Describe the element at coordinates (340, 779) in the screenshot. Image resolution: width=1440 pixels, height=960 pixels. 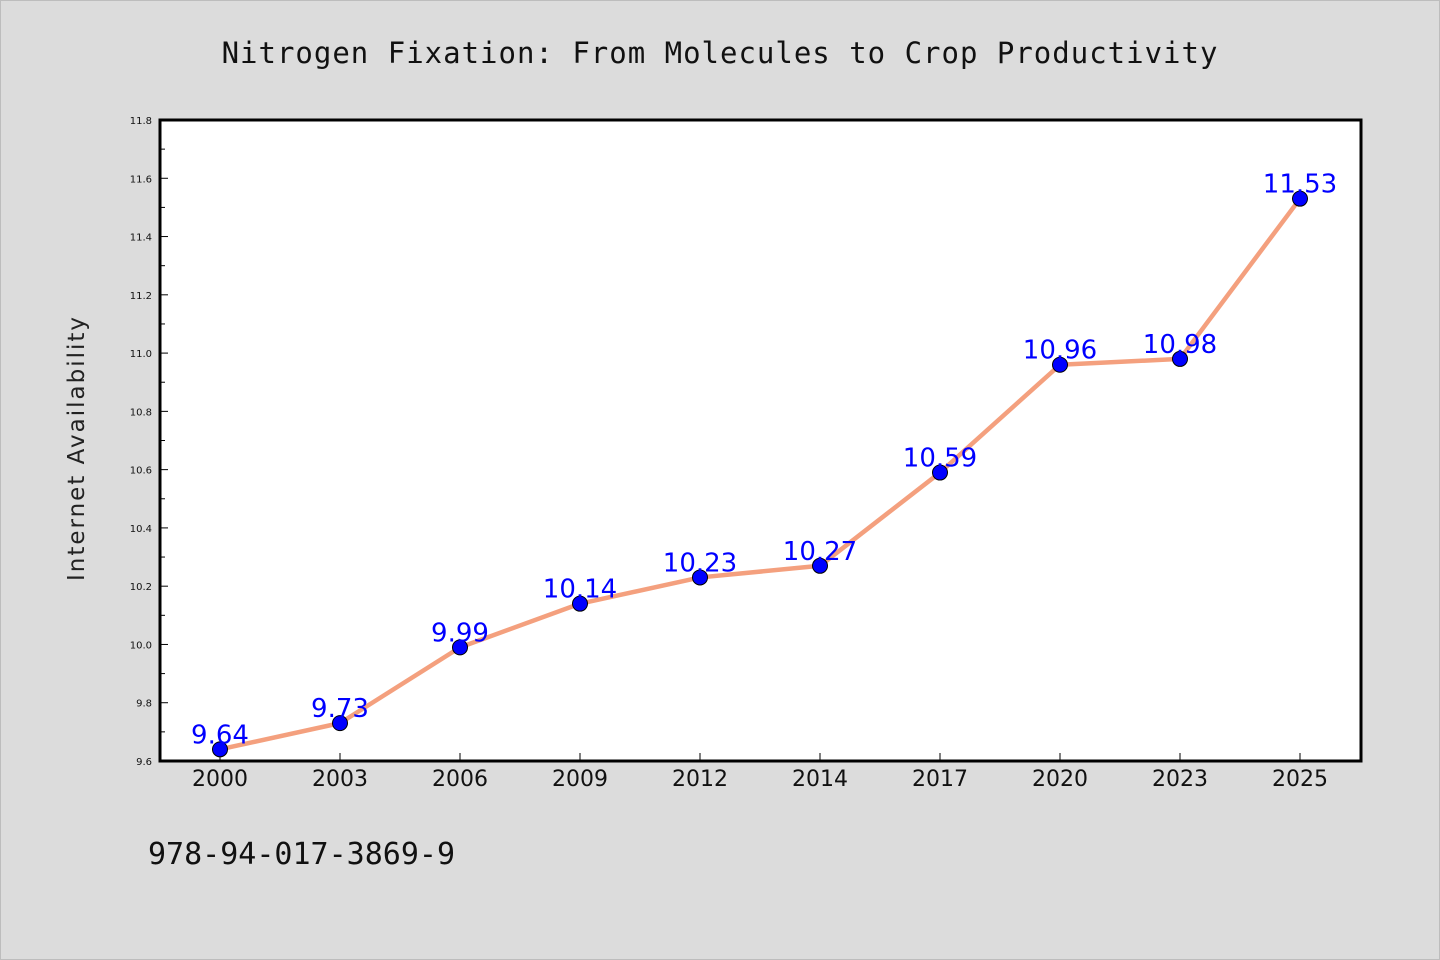
I see `x-tick-label: 2003` at that location.